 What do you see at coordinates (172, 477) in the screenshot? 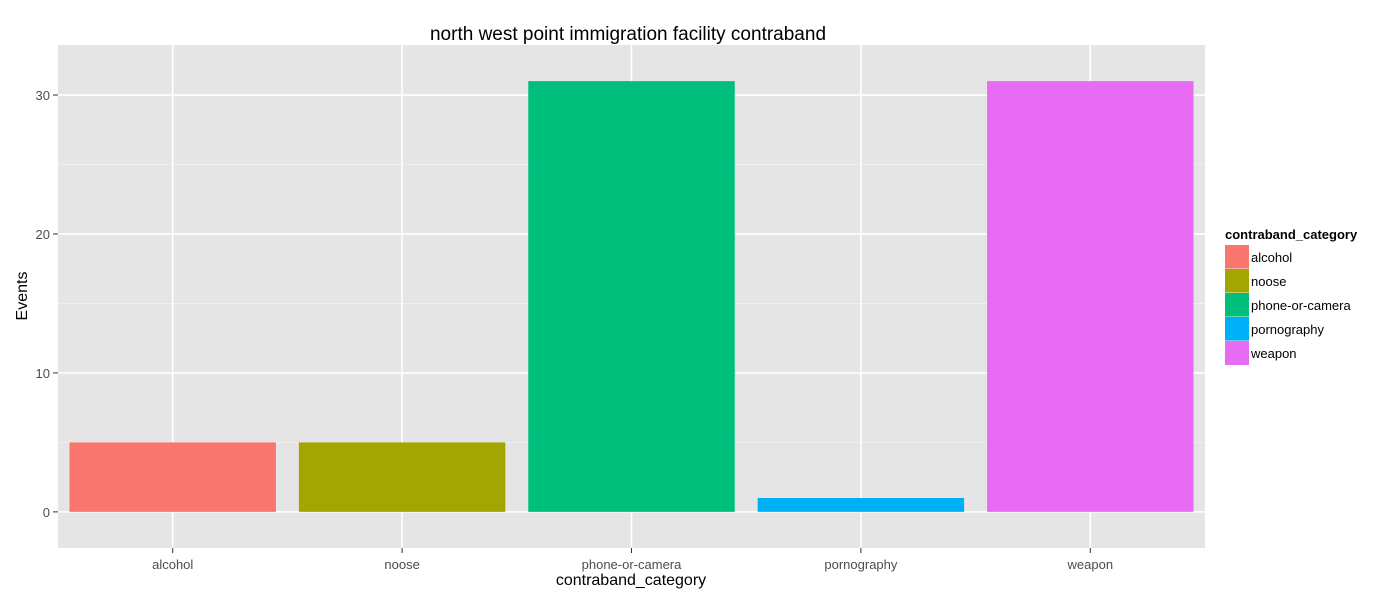
I see `bar-alcohol` at bounding box center [172, 477].